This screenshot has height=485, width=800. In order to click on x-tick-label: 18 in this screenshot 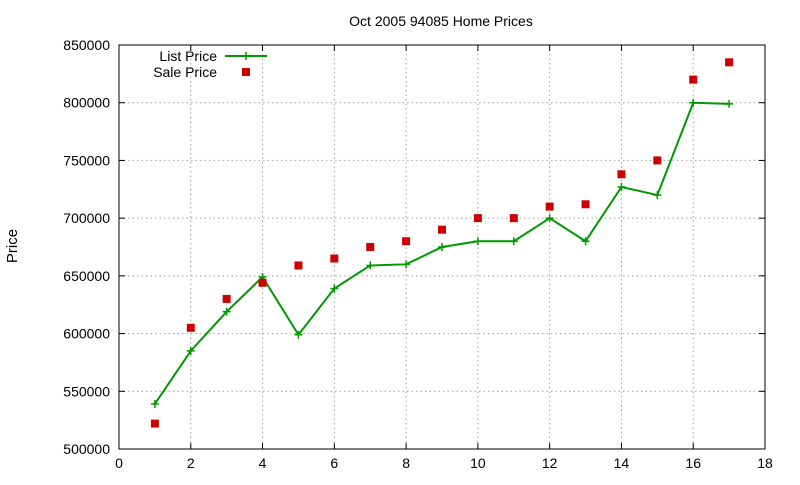, I will do `click(765, 463)`.